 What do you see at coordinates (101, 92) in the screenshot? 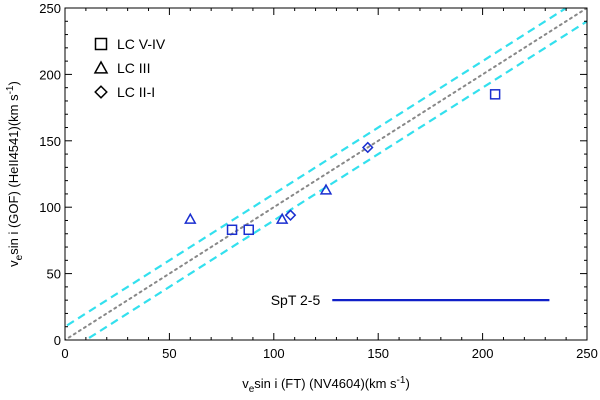
I see `legend-marker-diamond` at bounding box center [101, 92].